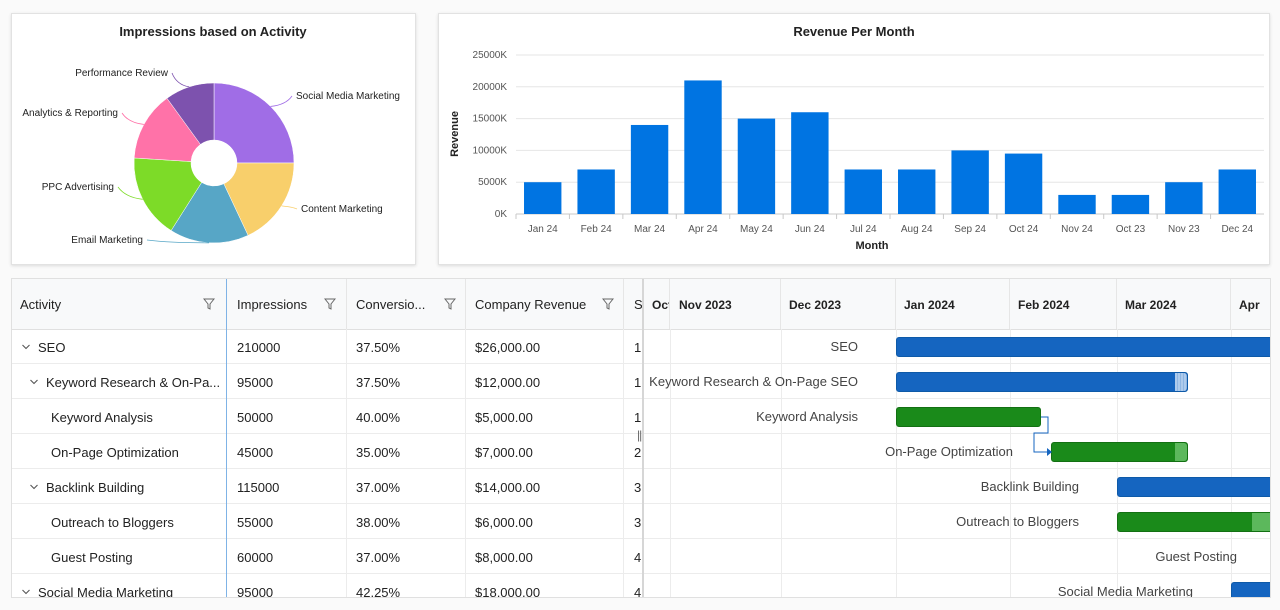 Image resolution: width=1280 pixels, height=610 pixels. Describe the element at coordinates (545, 304) in the screenshot. I see `column-header-company-revenue: Company Revenue` at that location.